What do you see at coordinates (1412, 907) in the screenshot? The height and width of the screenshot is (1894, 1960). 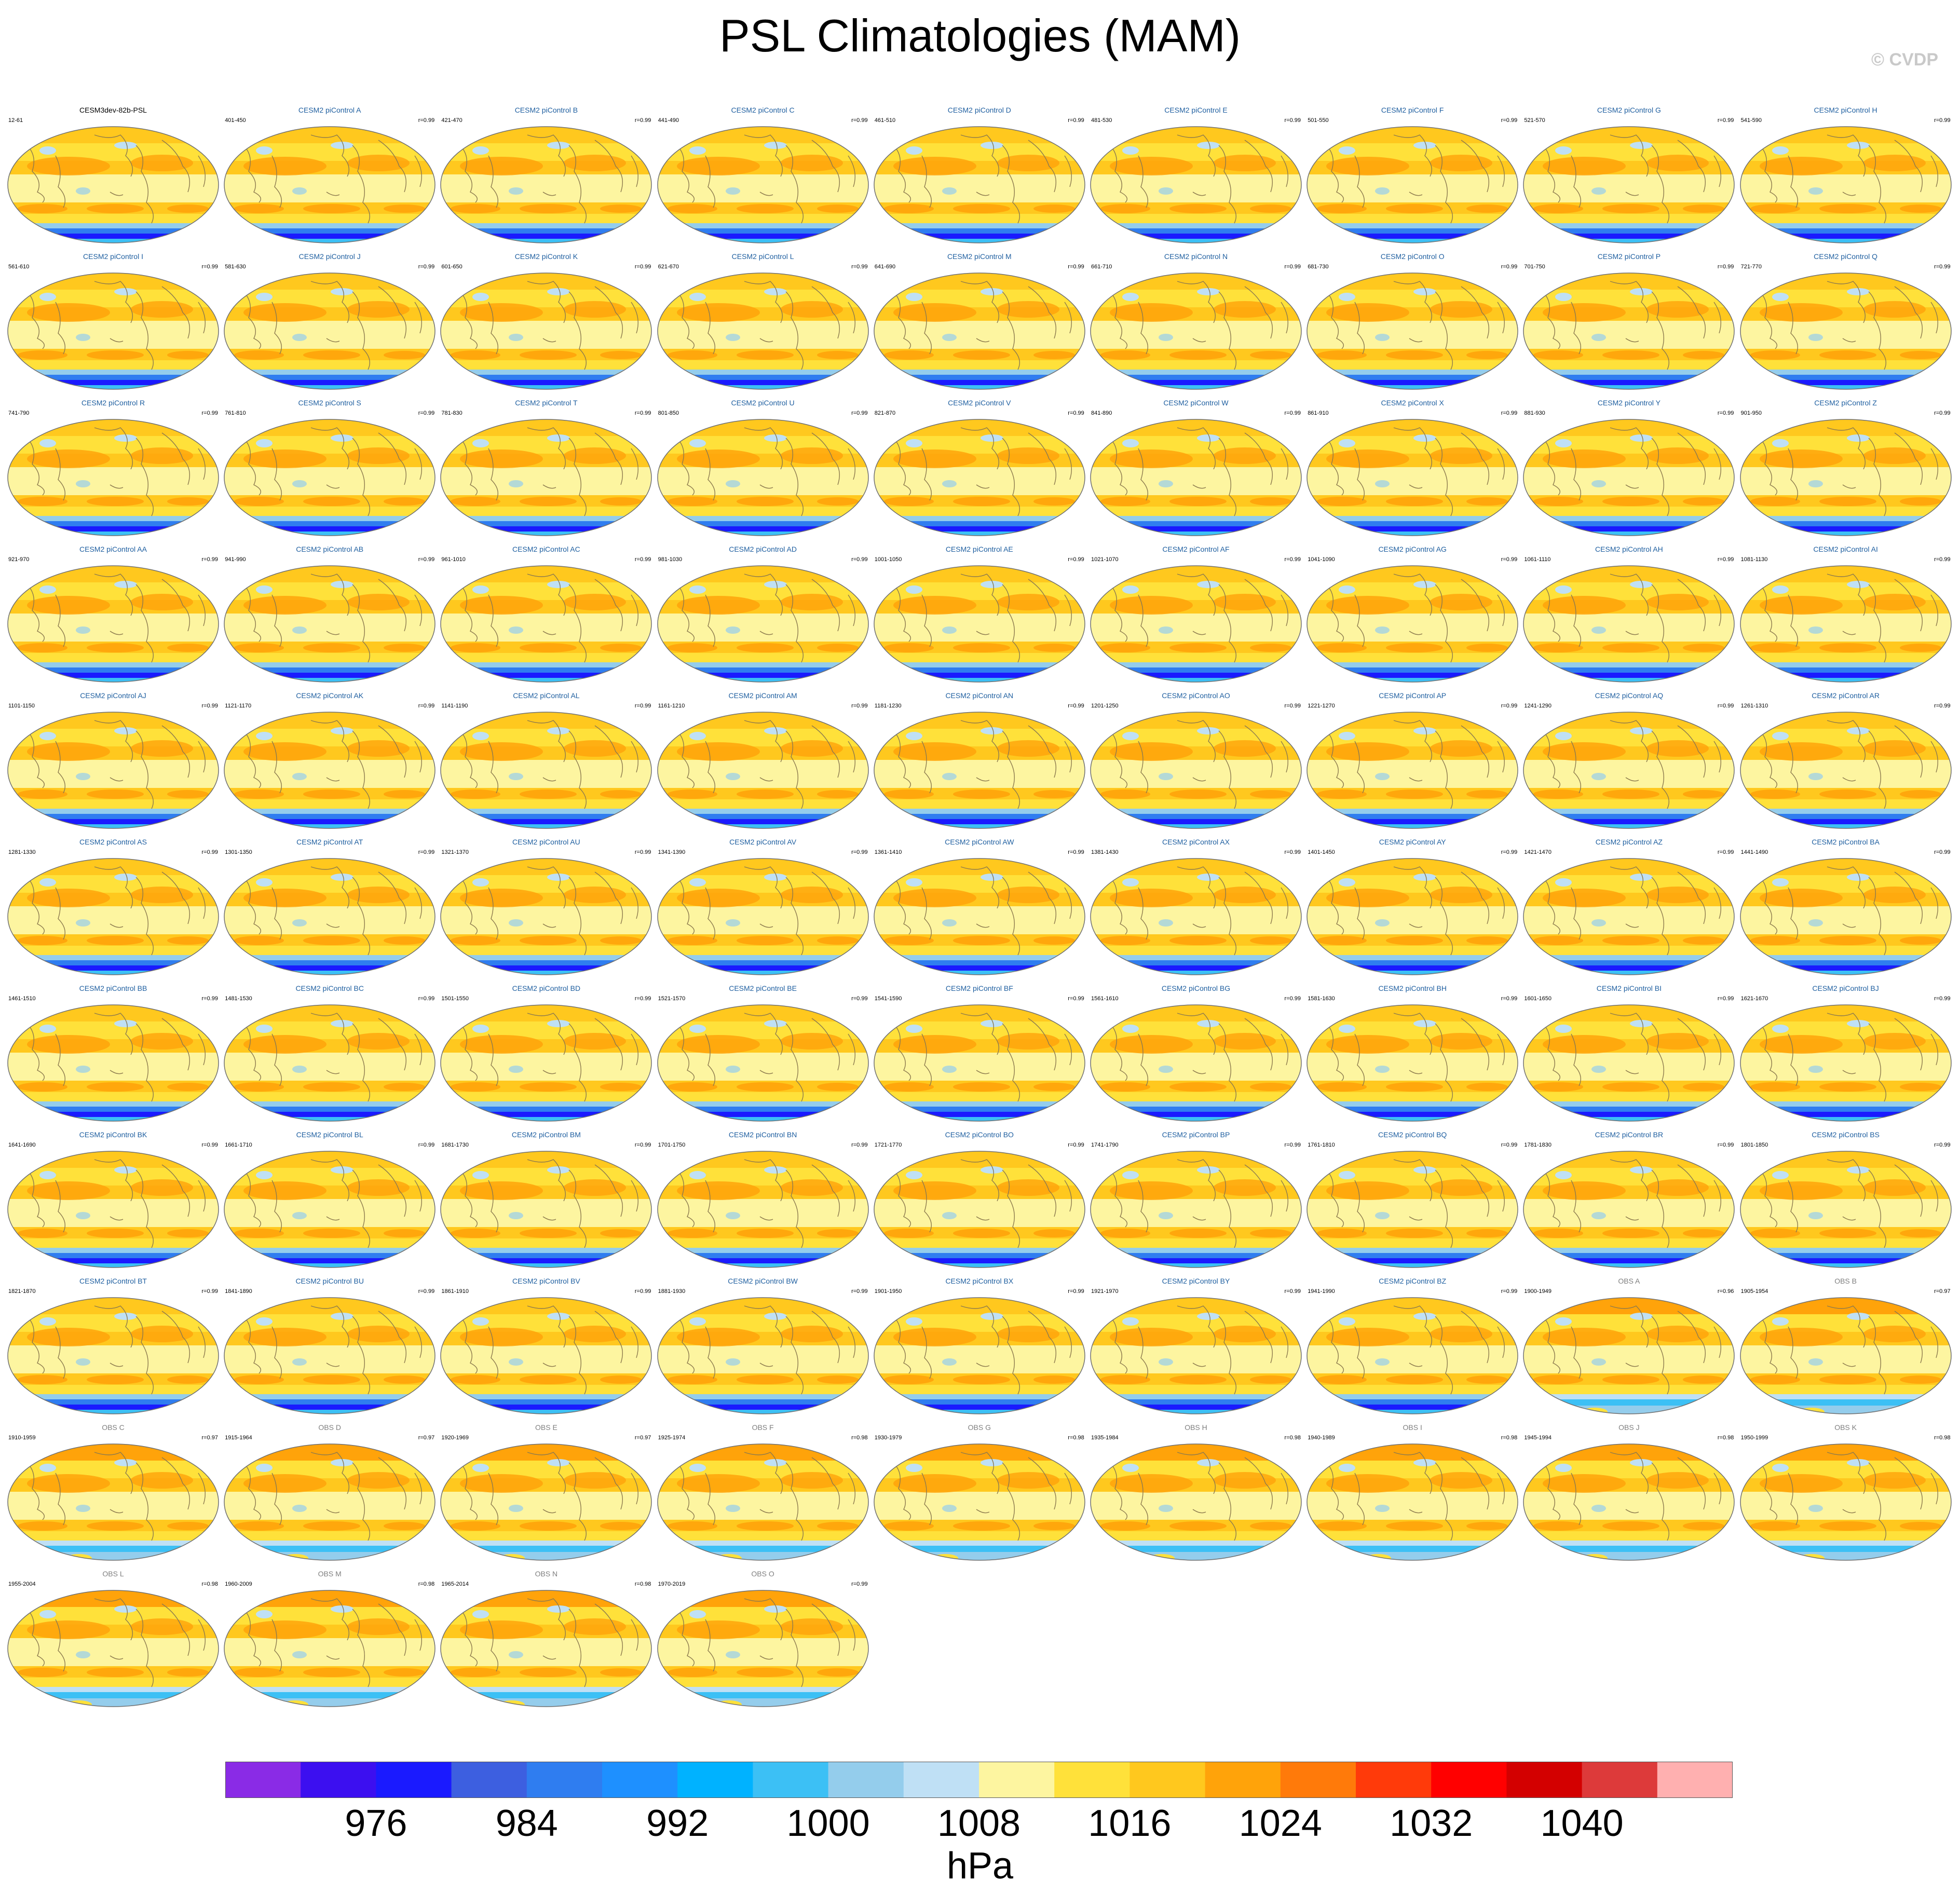 I see `map-panel: CESM2 piControl AY 1401-1450 r=0.99` at bounding box center [1412, 907].